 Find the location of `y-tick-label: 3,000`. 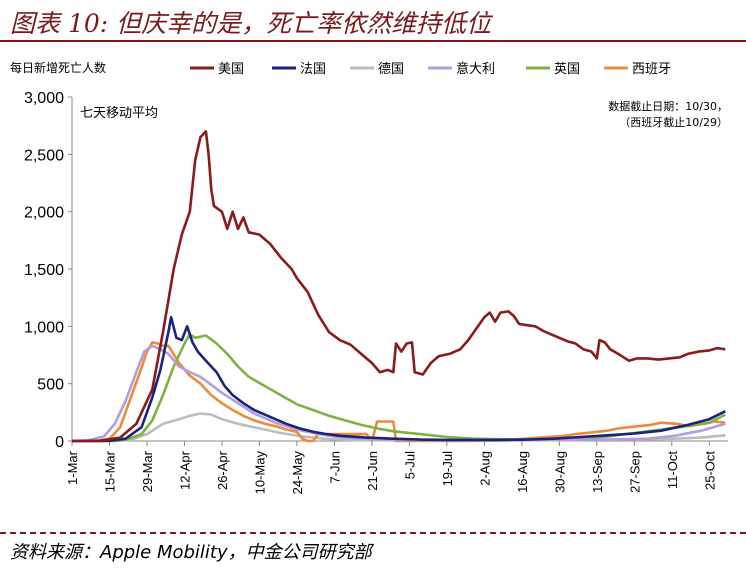

y-tick-label: 3,000 is located at coordinates (44, 98).